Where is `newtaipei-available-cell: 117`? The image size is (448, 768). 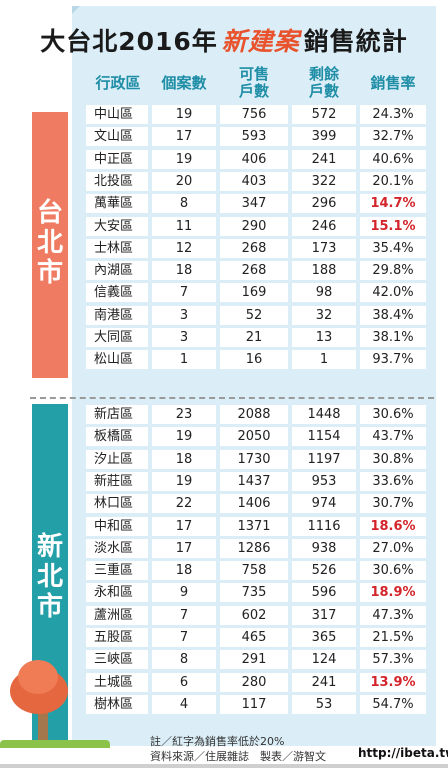
newtaipei-available-cell: 117 is located at coordinates (254, 704).